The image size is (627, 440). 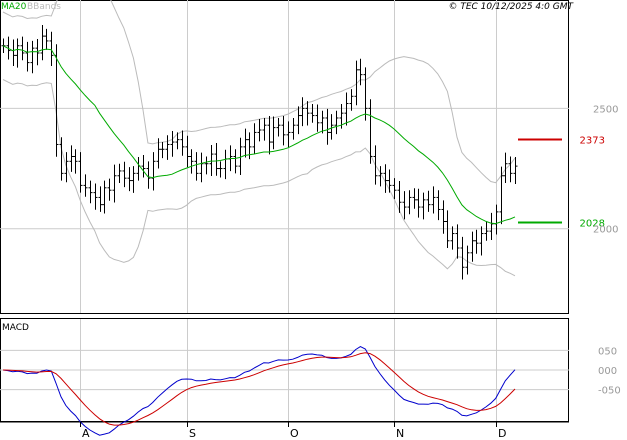 I want to click on macd-tick-label: 050, so click(x=607, y=351).